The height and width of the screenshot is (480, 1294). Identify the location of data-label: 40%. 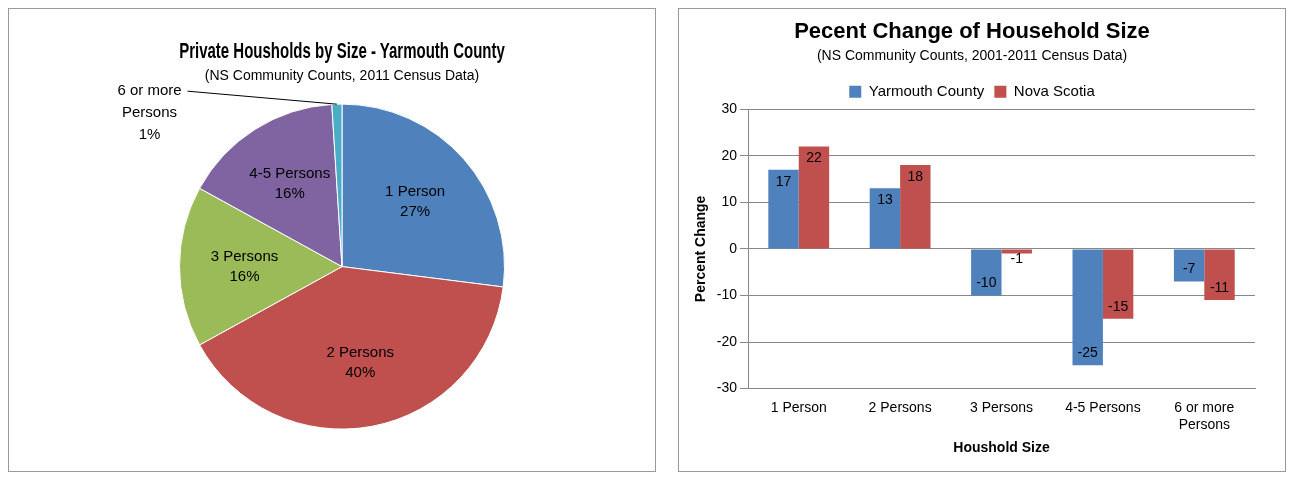
(360, 371).